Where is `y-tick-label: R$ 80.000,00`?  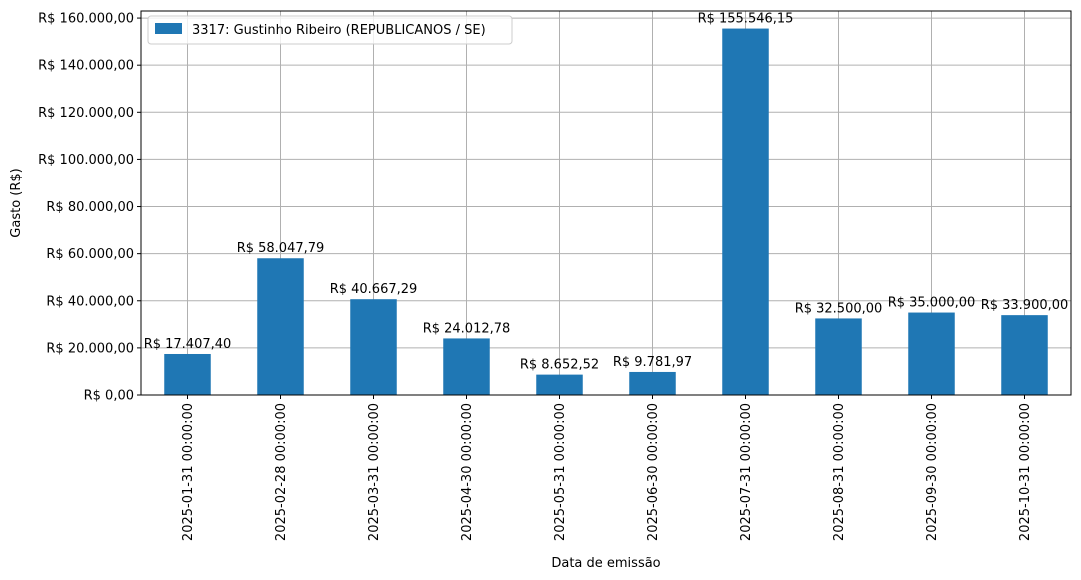
y-tick-label: R$ 80.000,00 is located at coordinates (90, 207).